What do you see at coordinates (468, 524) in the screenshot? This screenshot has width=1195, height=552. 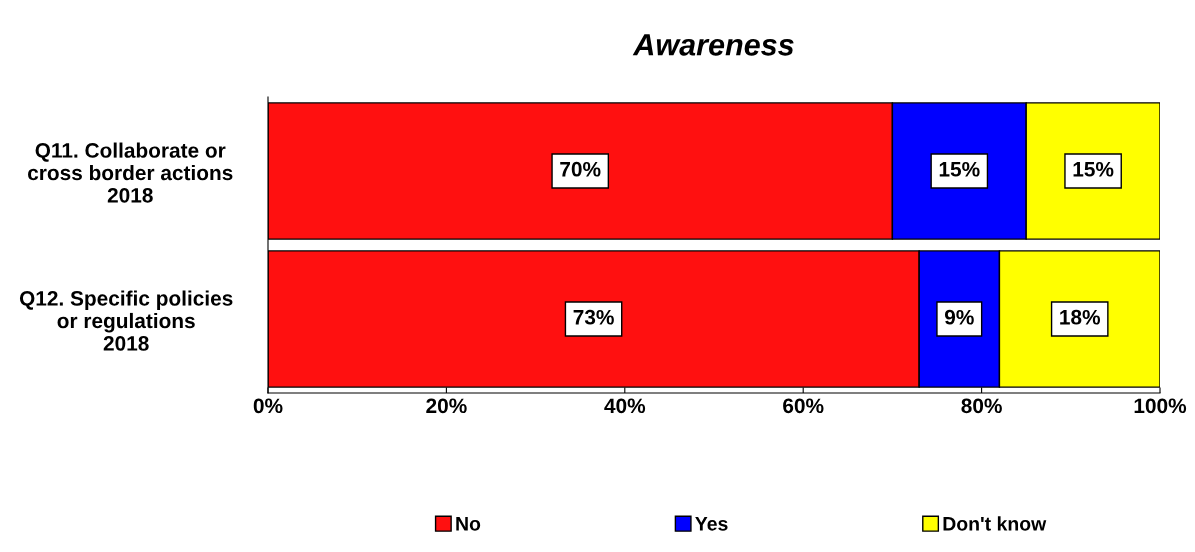 I see `legend-label: No` at bounding box center [468, 524].